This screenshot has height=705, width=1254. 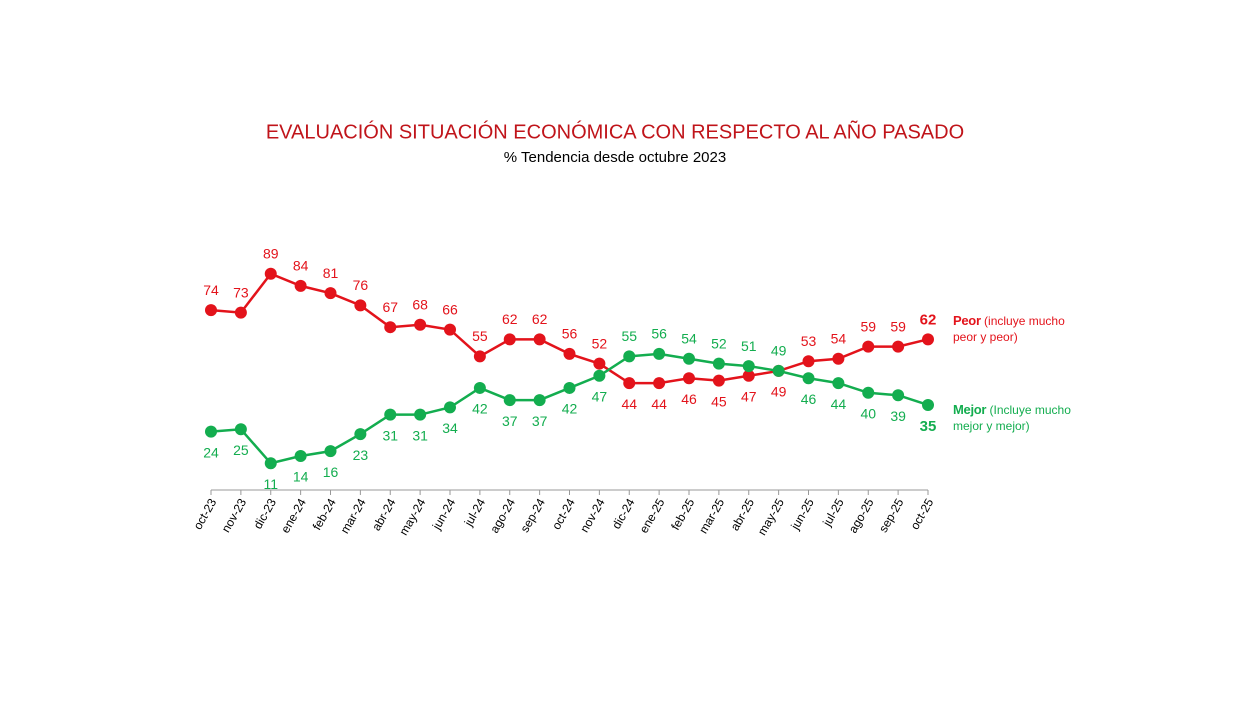 I want to click on x-tick-label: ago-25, so click(x=861, y=516).